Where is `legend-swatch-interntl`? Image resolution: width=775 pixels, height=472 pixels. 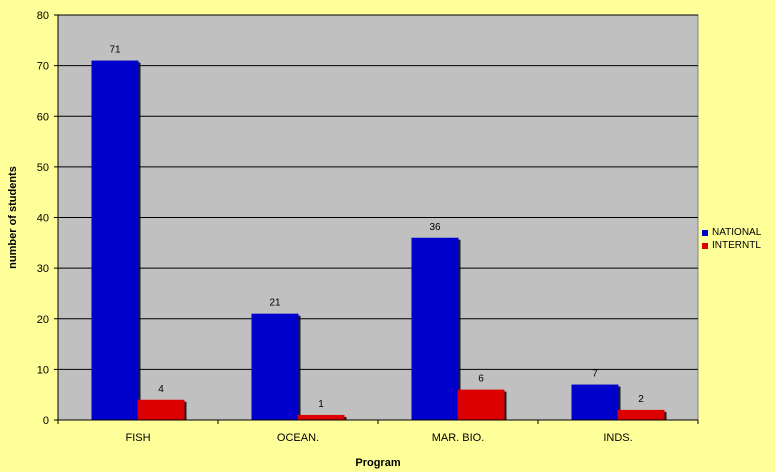 legend-swatch-interntl is located at coordinates (705, 245).